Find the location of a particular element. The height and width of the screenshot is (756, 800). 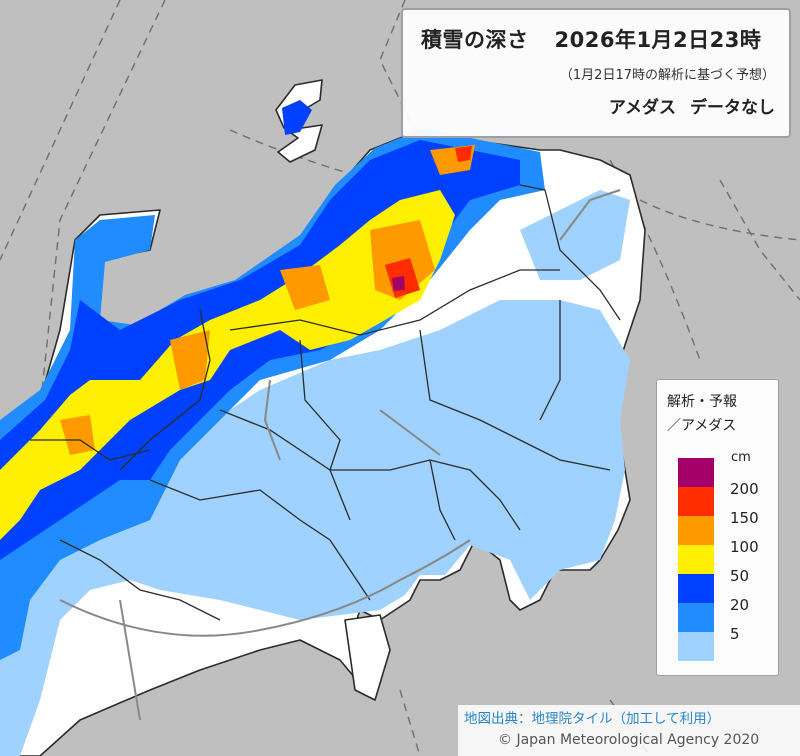

legend-label-5: 5 is located at coordinates (735, 634).